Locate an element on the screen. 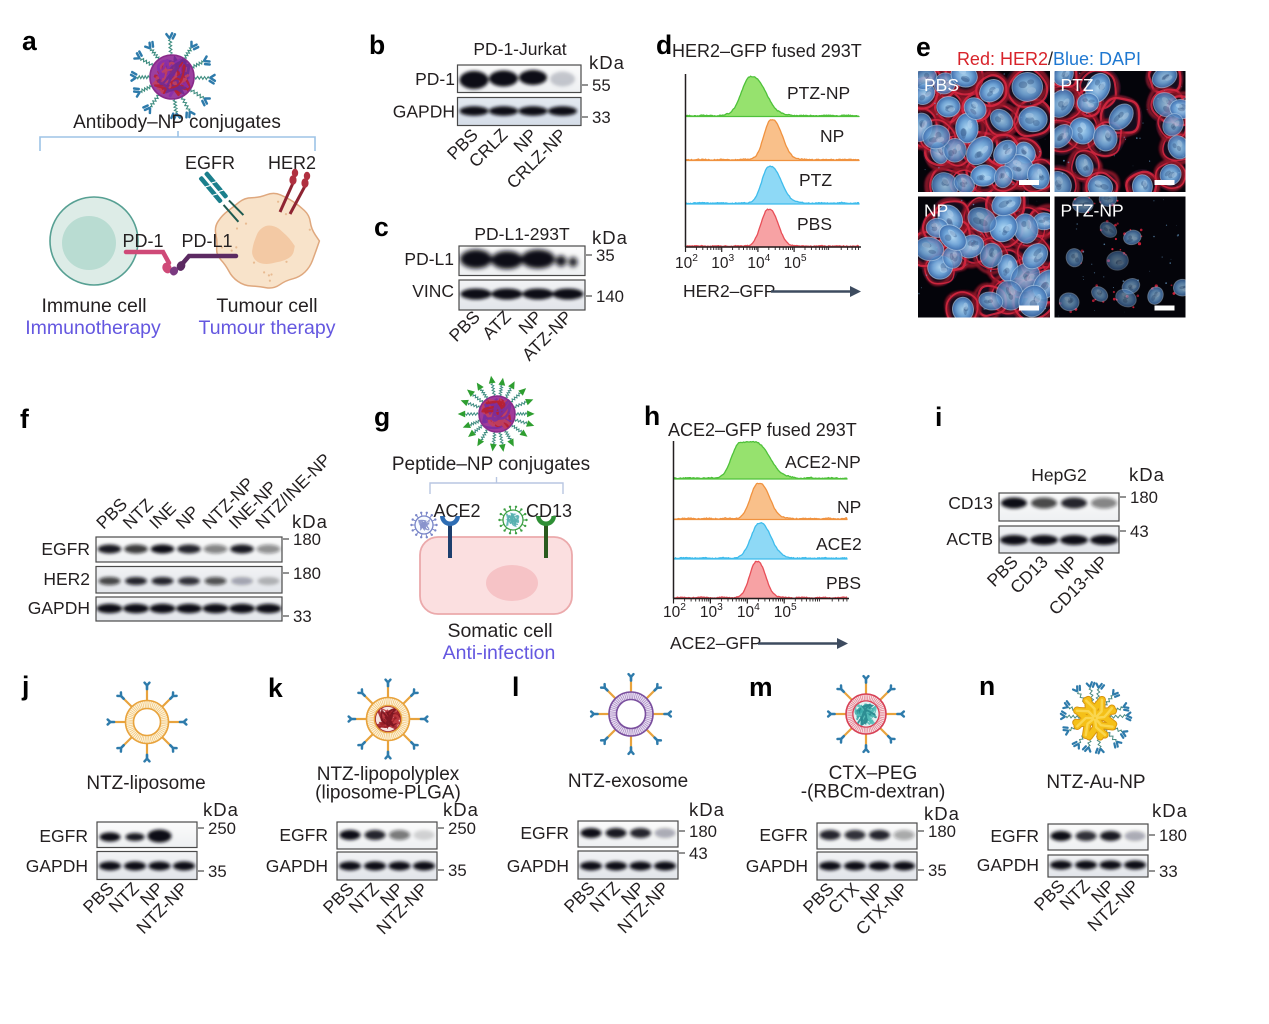  svg-text: c is located at coordinates (381, 227).